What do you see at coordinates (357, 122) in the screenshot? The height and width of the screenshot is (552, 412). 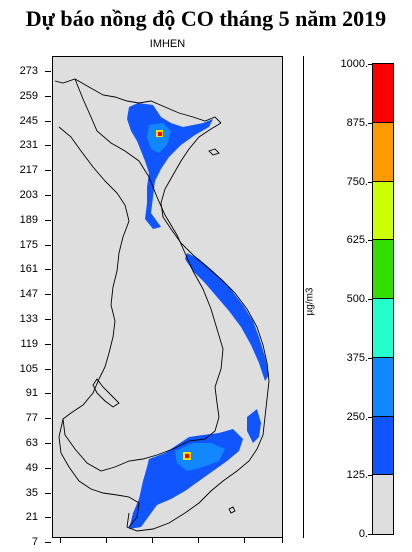 I see `colorbar-label: 875.` at bounding box center [357, 122].